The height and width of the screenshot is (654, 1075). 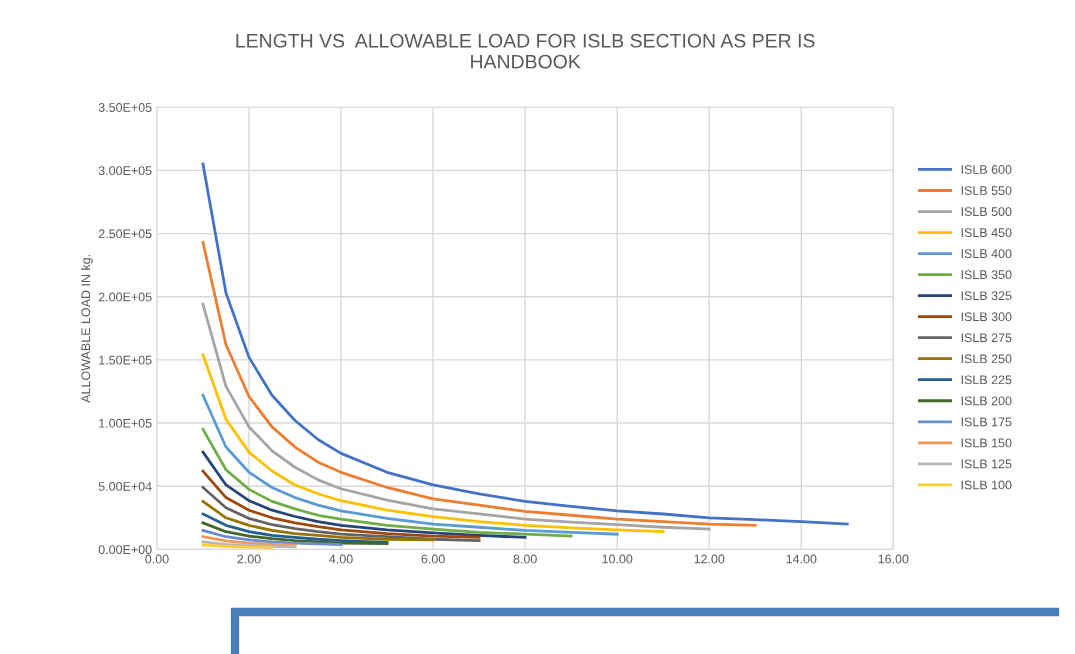 I want to click on y-tick-label: 3.00E+05, so click(x=125, y=171).